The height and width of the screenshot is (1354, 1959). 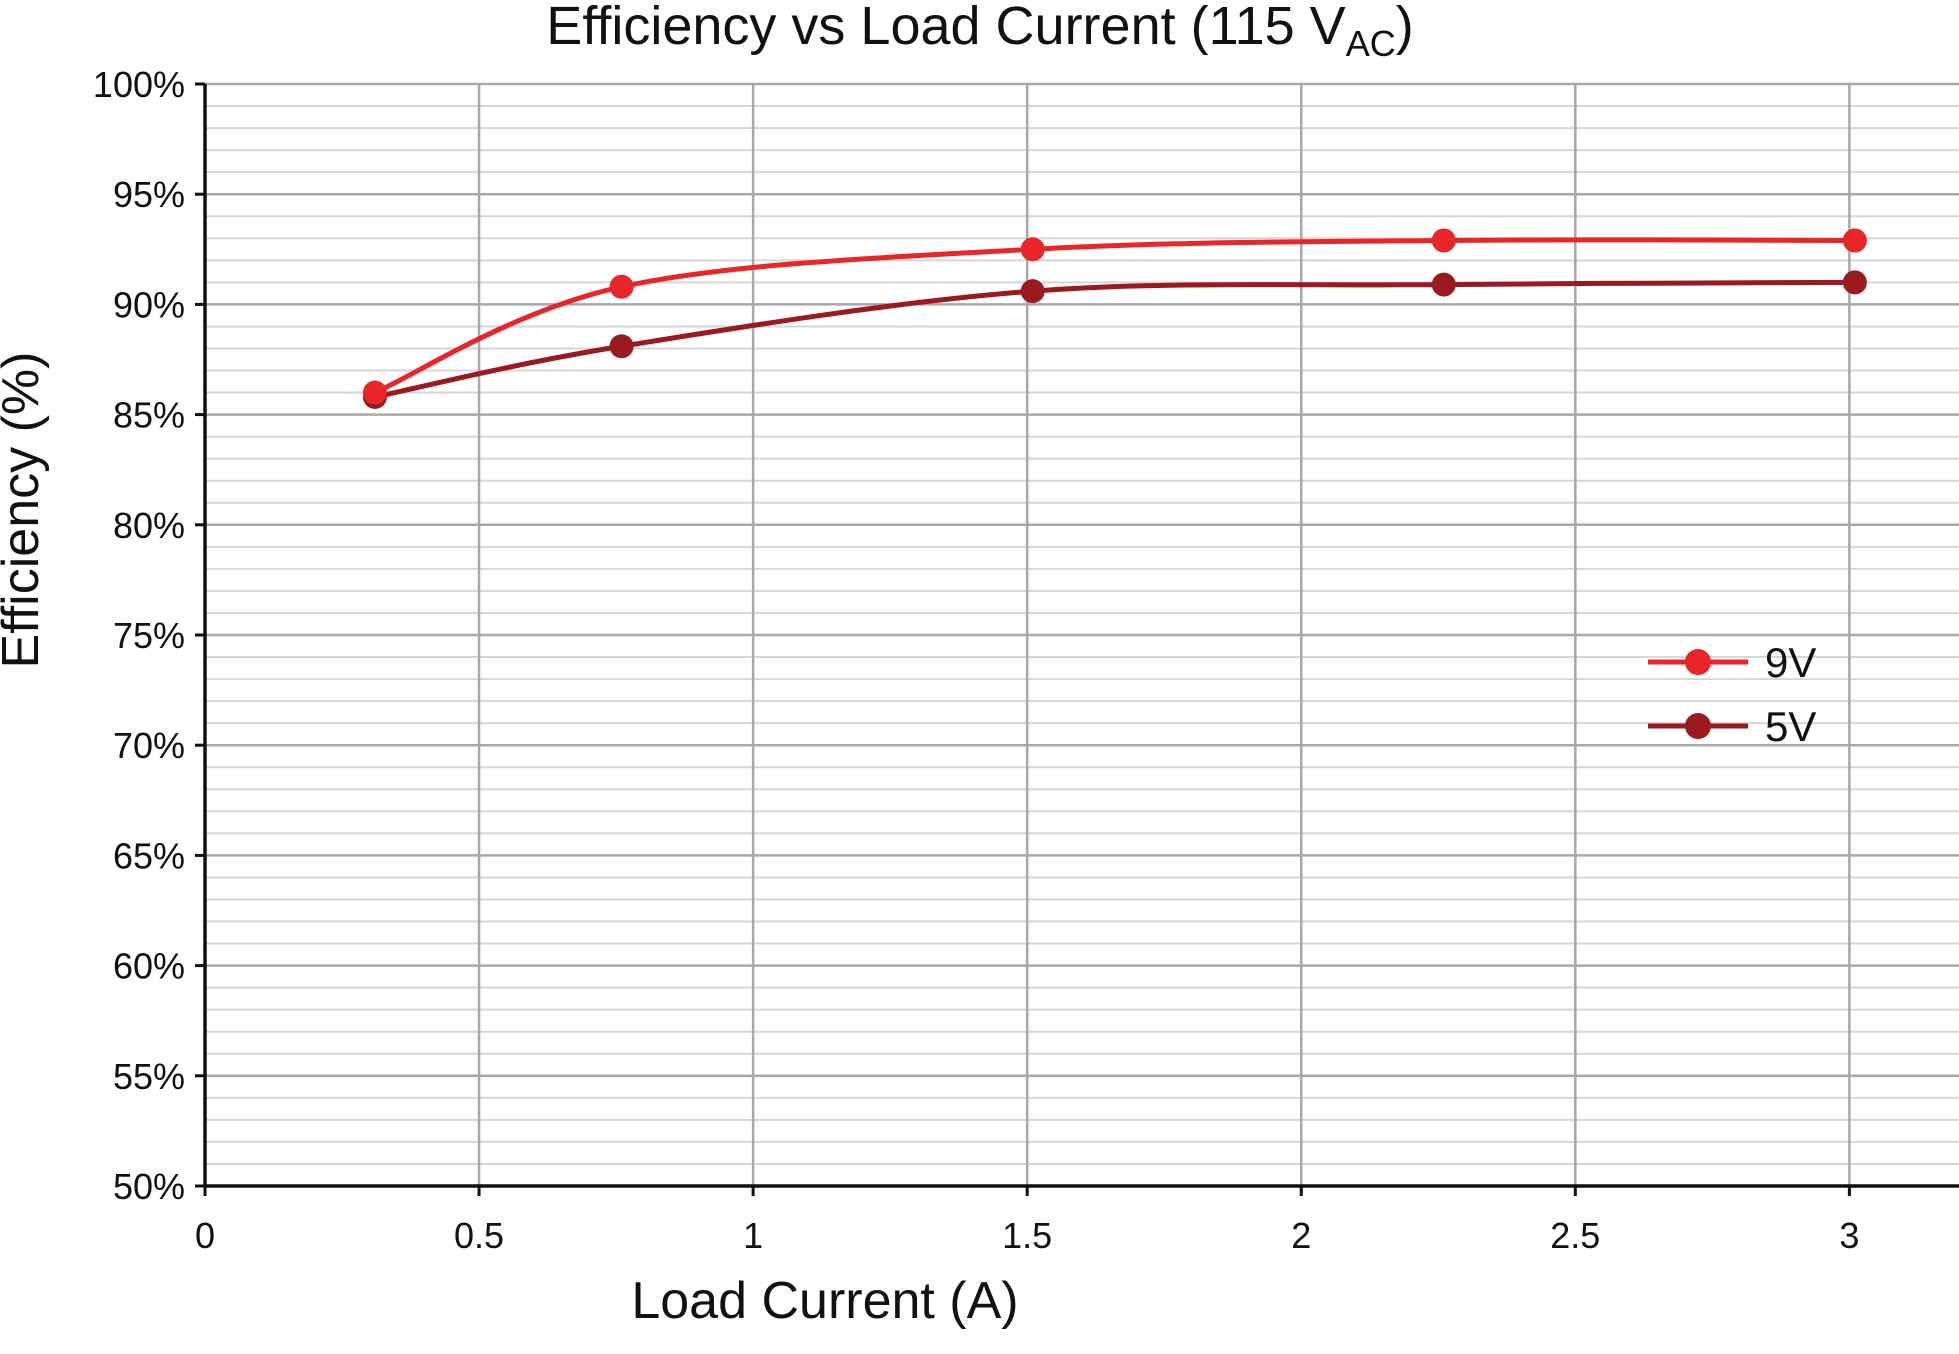 I want to click on series-layer, so click(x=1114, y=318).